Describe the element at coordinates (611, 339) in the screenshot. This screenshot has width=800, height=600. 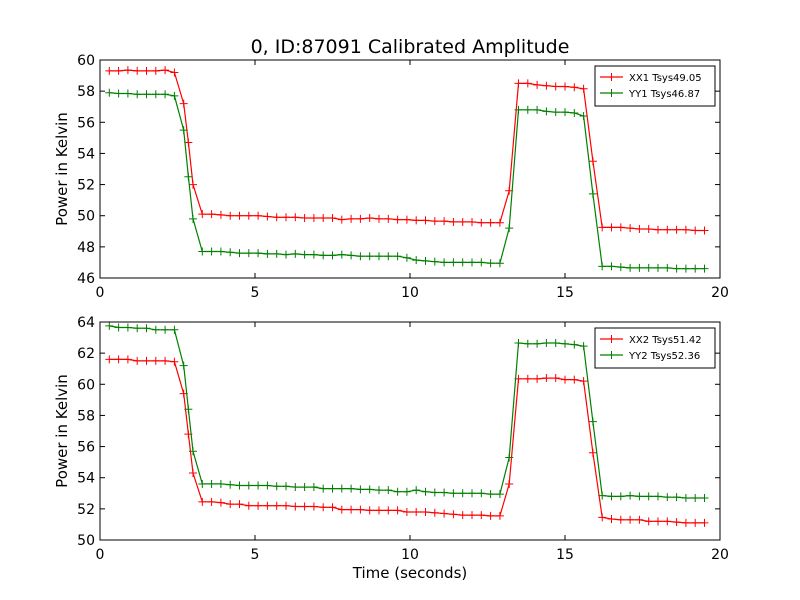
I see `lower-legend-marker` at that location.